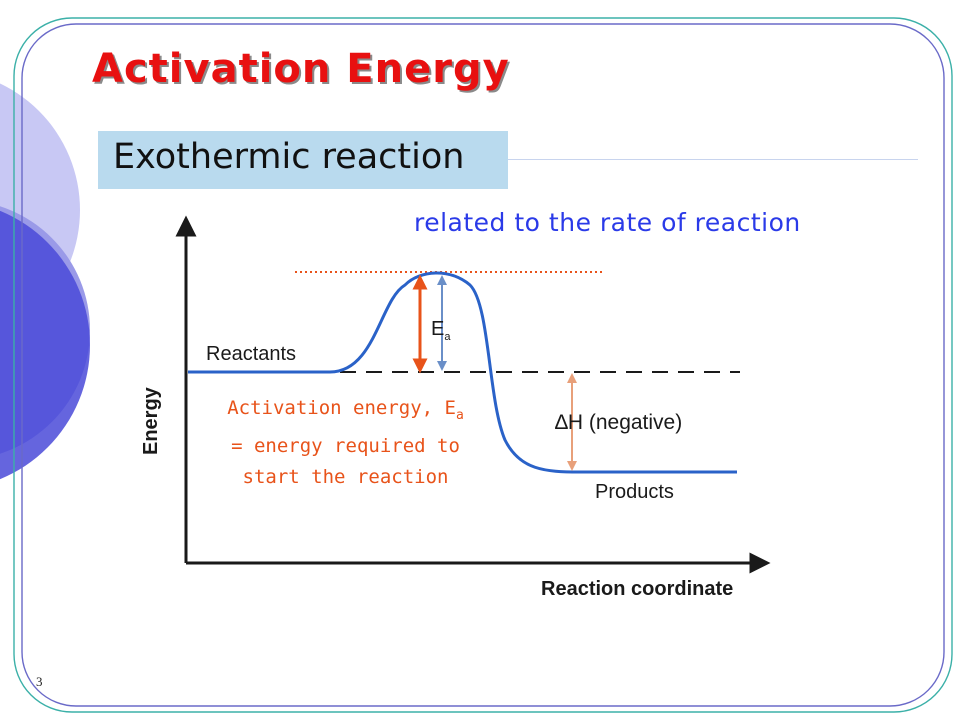  I want to click on reactants-label: Reactants, so click(251, 354).